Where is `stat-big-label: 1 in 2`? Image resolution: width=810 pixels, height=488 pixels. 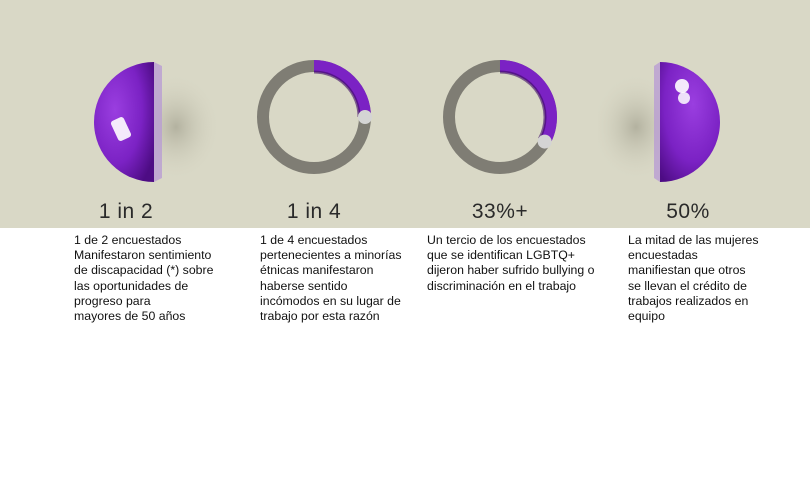
stat-big-label: 1 in 2 is located at coordinates (126, 211).